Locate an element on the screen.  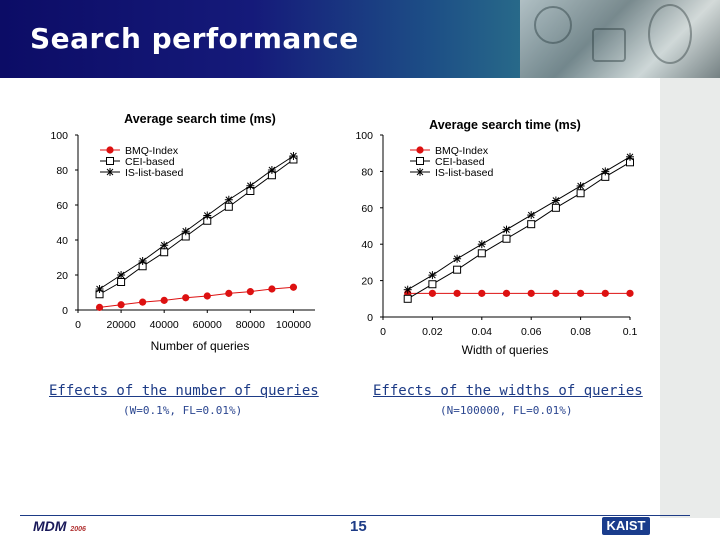
caption-widths-of-queries: Effects of the widths of queries is located at coordinates (508, 391).